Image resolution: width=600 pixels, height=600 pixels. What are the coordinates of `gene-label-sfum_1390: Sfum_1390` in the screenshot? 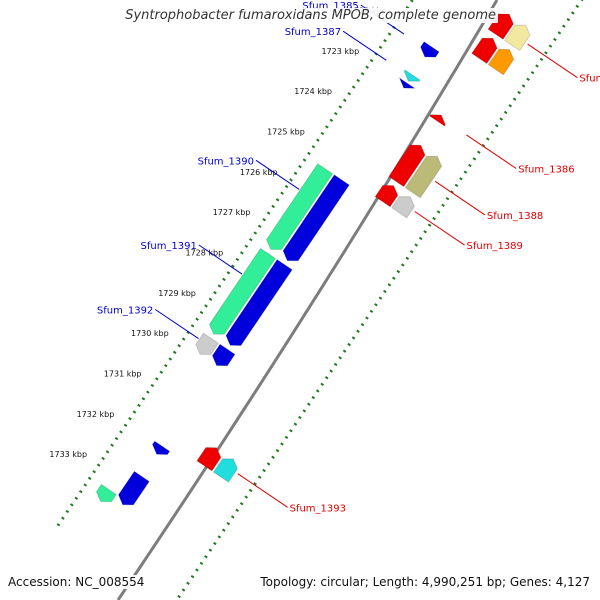 It's located at (226, 161).